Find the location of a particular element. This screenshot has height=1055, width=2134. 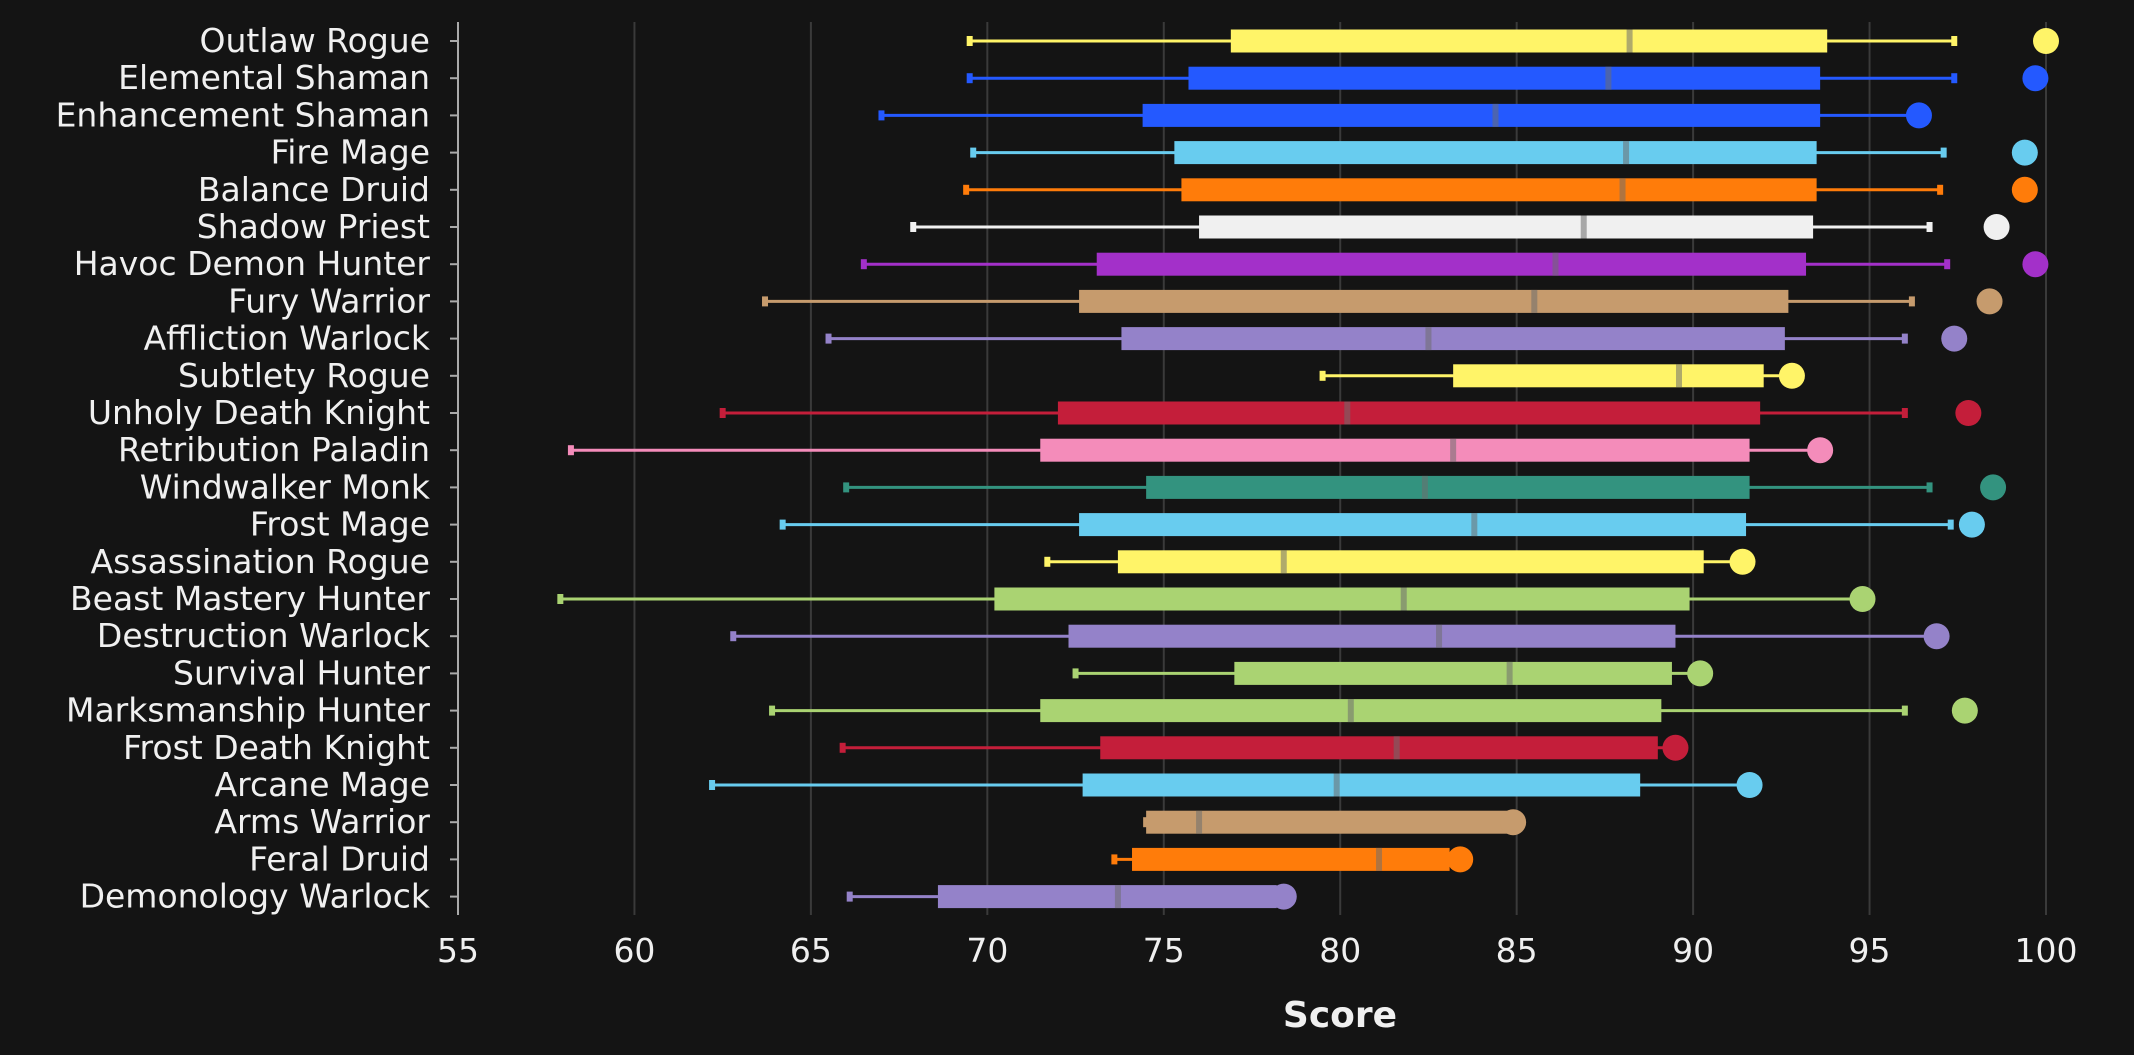

x-tick-label: 90 is located at coordinates (1693, 950).